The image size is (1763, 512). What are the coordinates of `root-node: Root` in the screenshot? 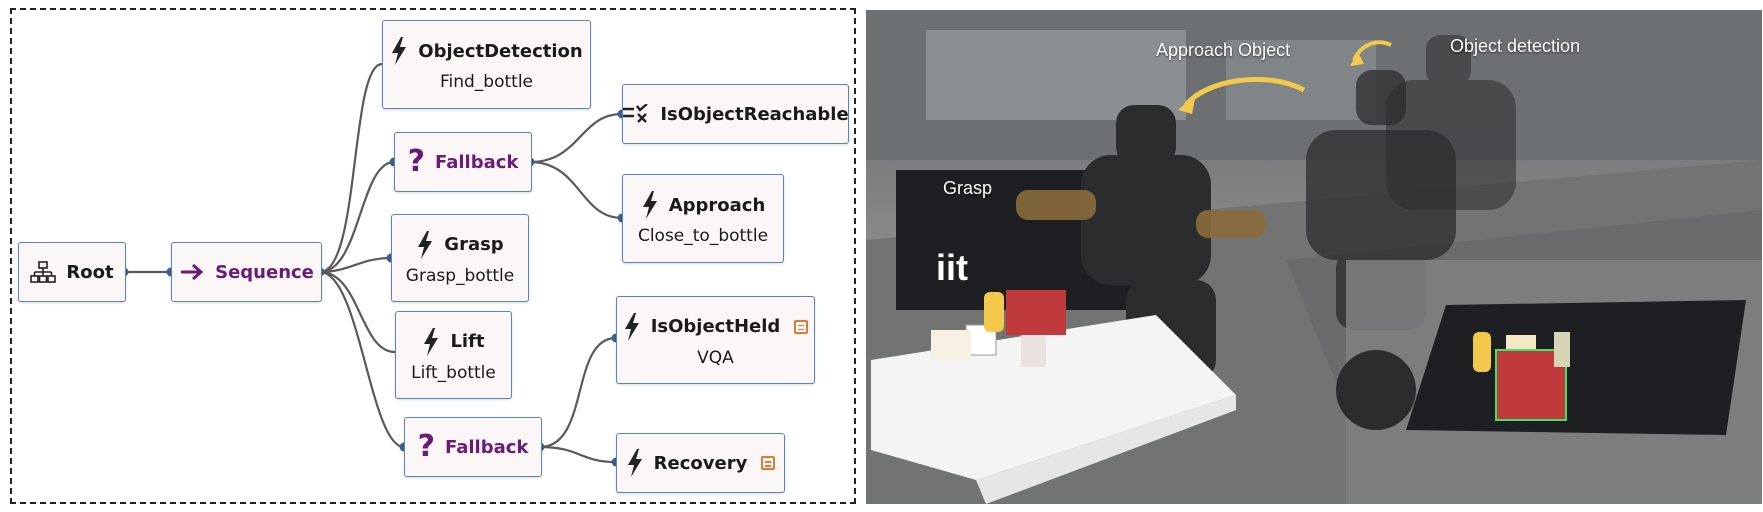 It's located at (72, 272).